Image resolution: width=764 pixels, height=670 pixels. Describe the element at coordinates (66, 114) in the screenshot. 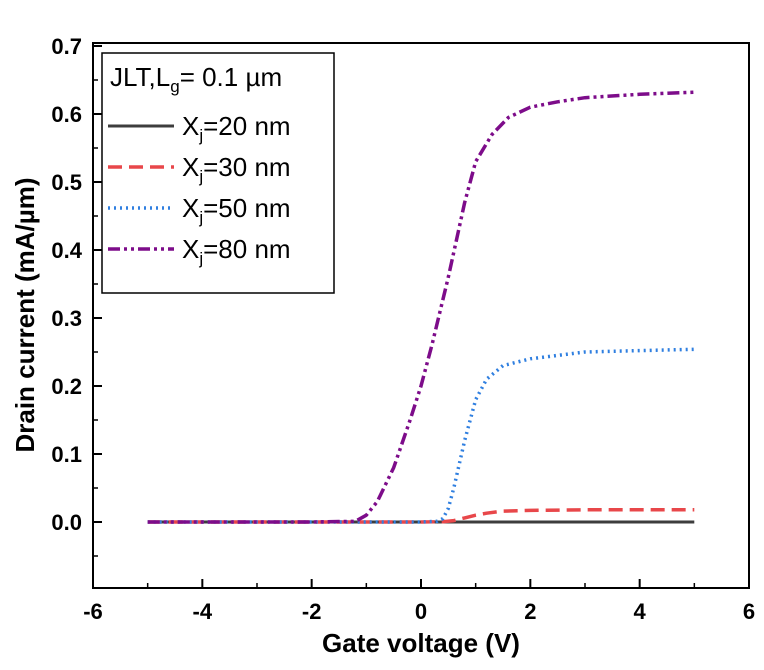

I see `y-tick-label: 0.6` at that location.